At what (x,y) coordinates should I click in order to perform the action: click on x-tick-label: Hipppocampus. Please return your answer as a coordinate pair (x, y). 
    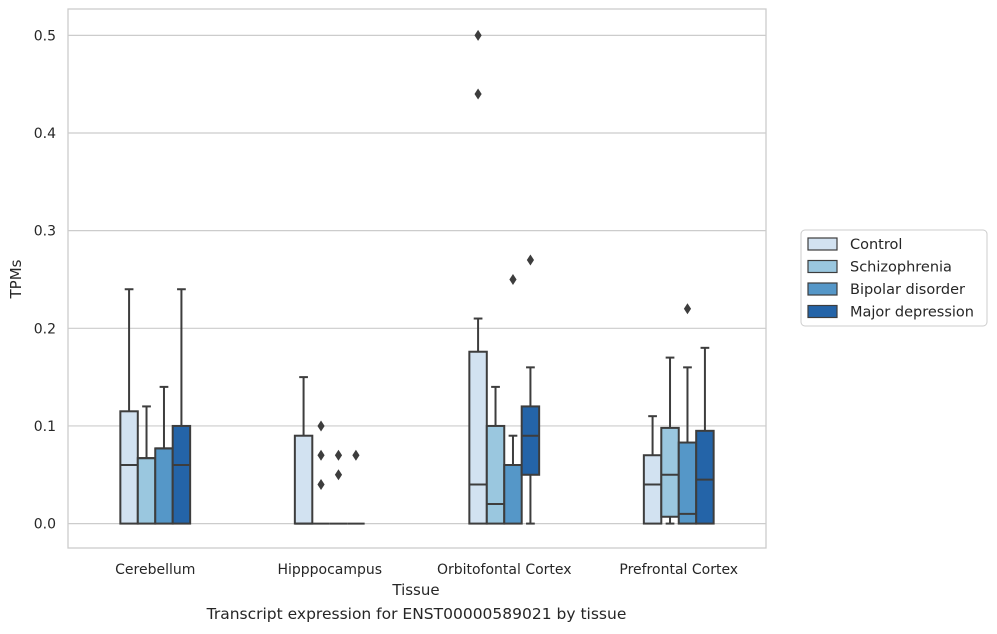
    Looking at the image, I should click on (329, 570).